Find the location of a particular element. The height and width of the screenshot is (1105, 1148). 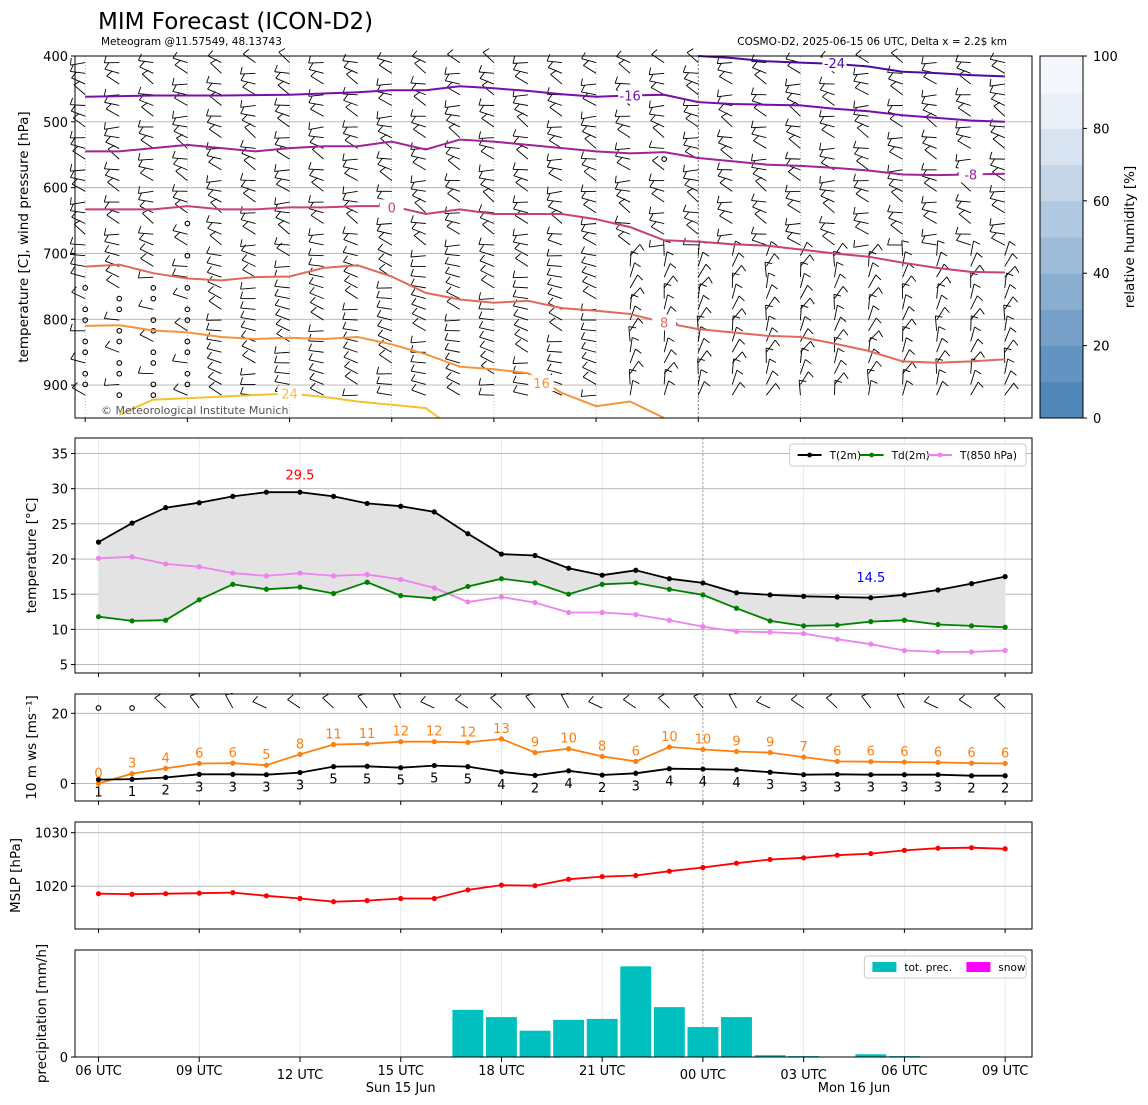

series-gust-point is located at coordinates (770, 752).